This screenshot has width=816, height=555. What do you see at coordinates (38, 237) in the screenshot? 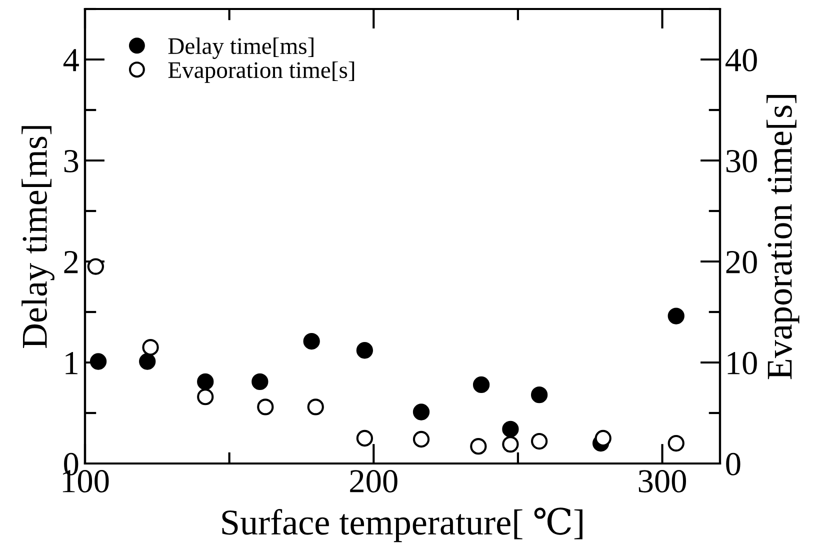
I see `y-axis-title: Delay time[ms]` at bounding box center [38, 237].